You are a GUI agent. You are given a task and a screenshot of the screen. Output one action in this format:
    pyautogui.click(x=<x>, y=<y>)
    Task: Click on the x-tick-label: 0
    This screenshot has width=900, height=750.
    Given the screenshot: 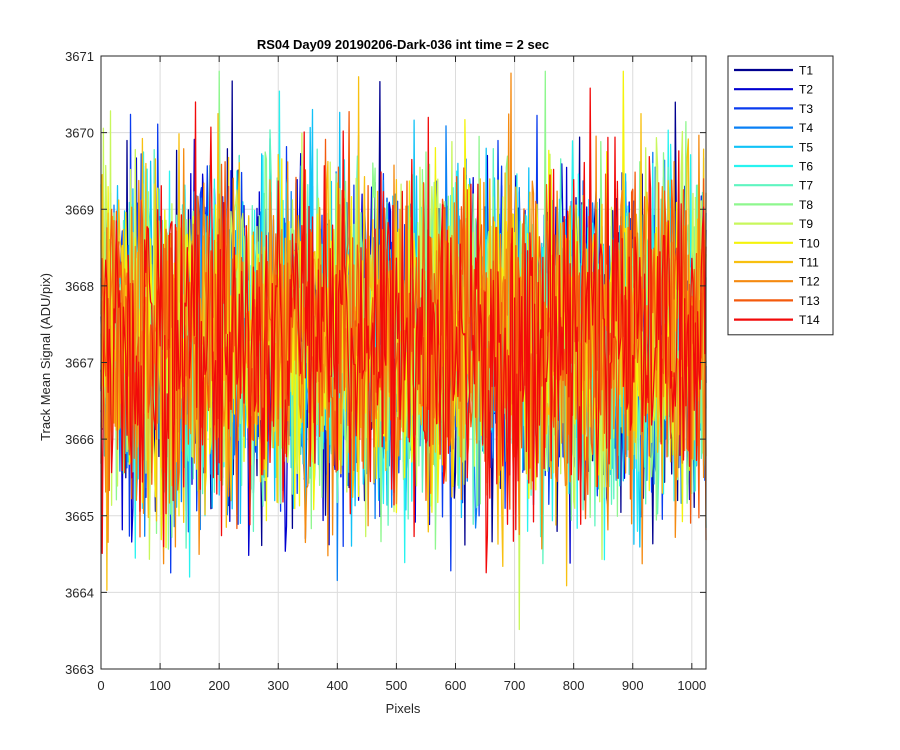 What is the action you would take?
    pyautogui.click(x=100, y=685)
    